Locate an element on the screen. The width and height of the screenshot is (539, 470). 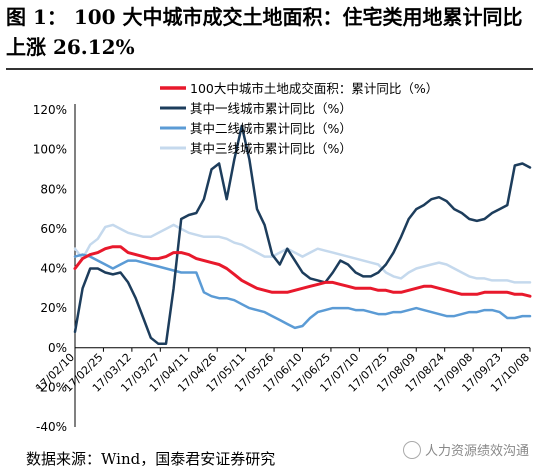
title-divider is located at coordinates (269, 69).